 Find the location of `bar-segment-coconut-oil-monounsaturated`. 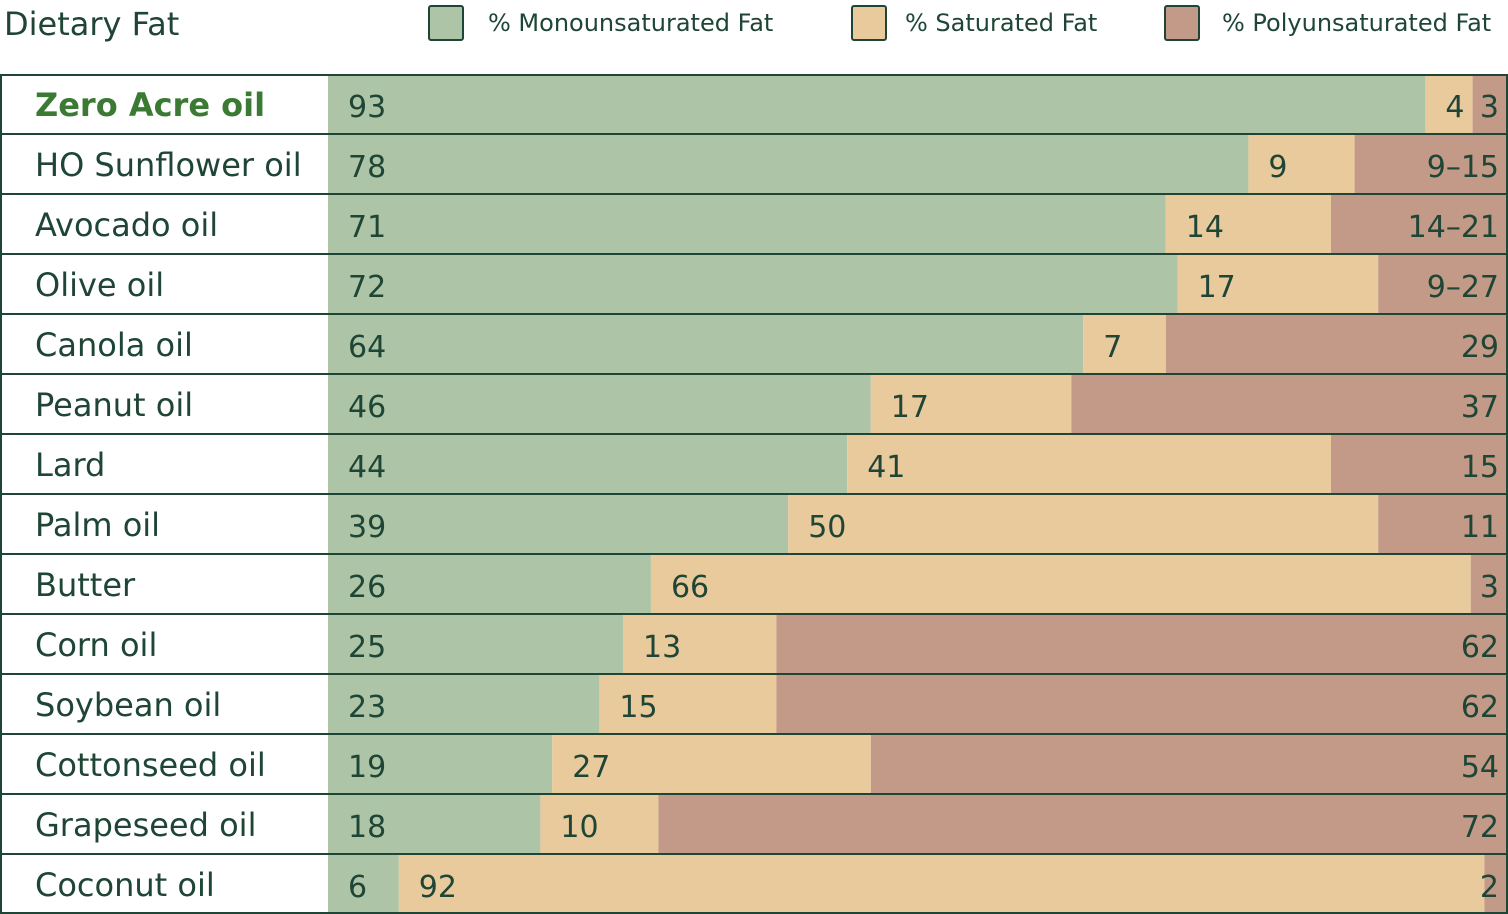

bar-segment-coconut-oil-monounsaturated is located at coordinates (363, 884).